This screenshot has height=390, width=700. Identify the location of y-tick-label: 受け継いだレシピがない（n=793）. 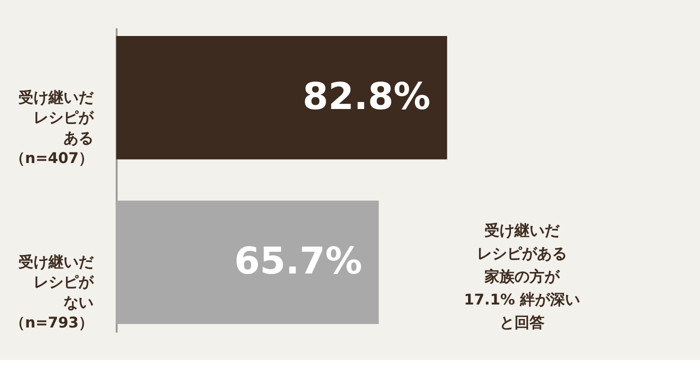
(52, 293).